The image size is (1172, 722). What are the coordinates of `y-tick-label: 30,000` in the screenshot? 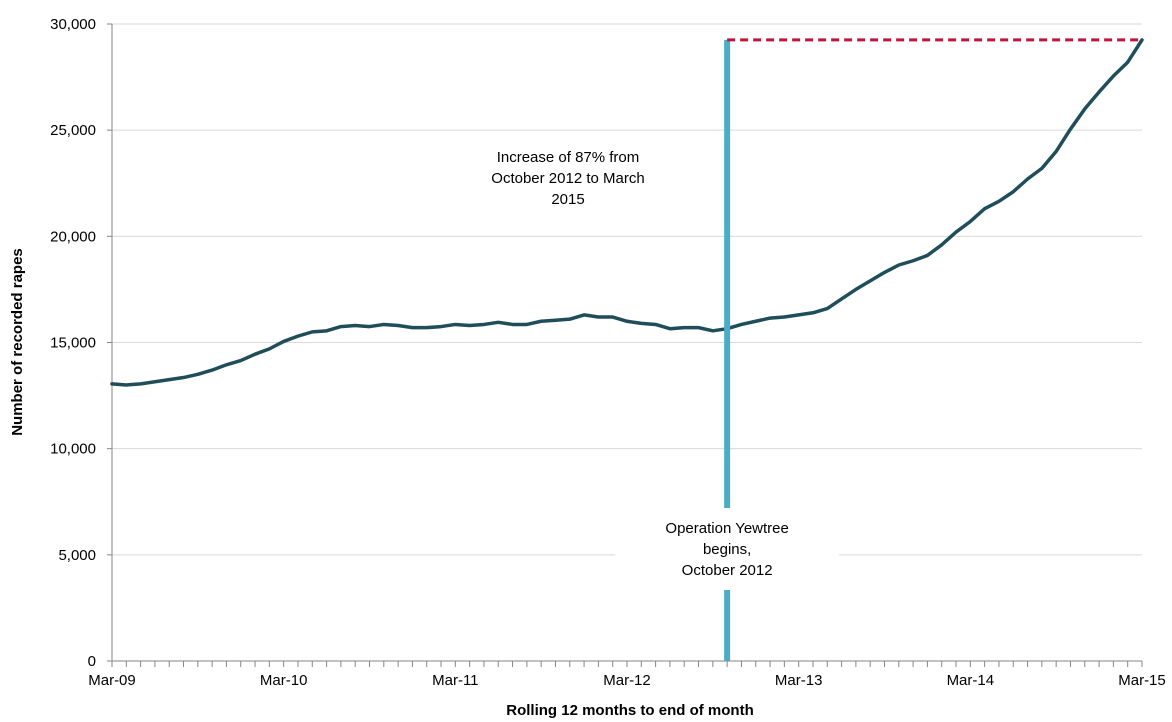 It's located at (73, 24).